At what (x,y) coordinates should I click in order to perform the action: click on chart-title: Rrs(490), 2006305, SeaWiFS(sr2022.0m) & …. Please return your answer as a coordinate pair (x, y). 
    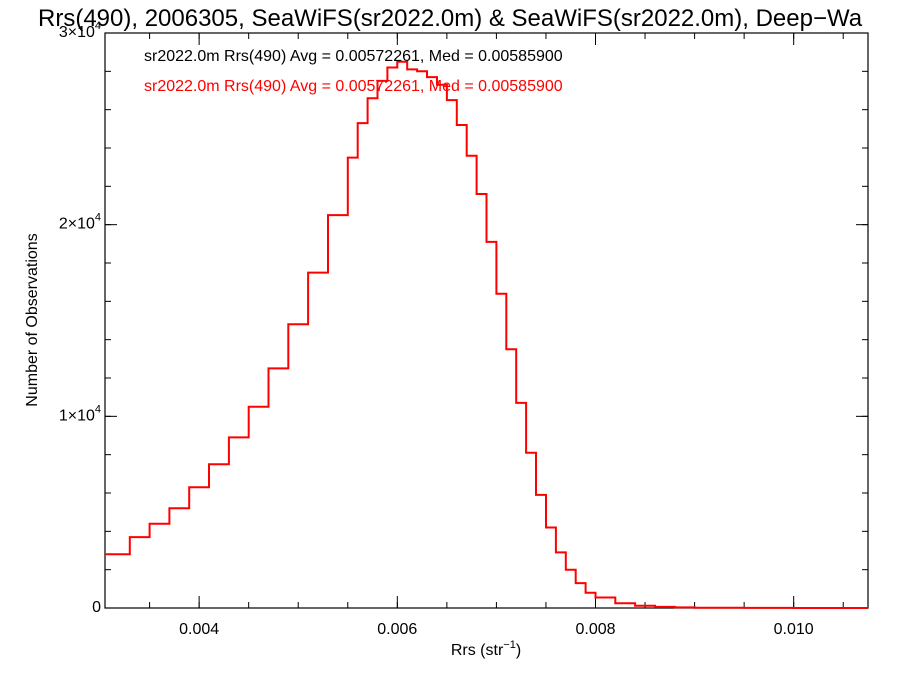
    Looking at the image, I should click on (450, 18).